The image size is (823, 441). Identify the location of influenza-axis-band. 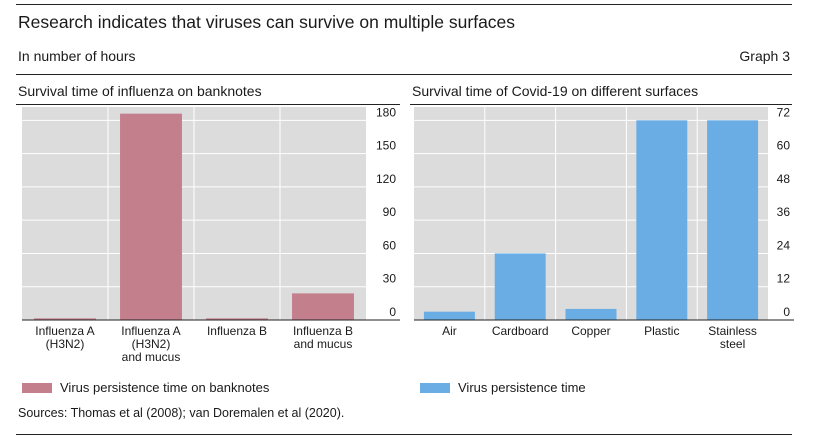
(383, 213).